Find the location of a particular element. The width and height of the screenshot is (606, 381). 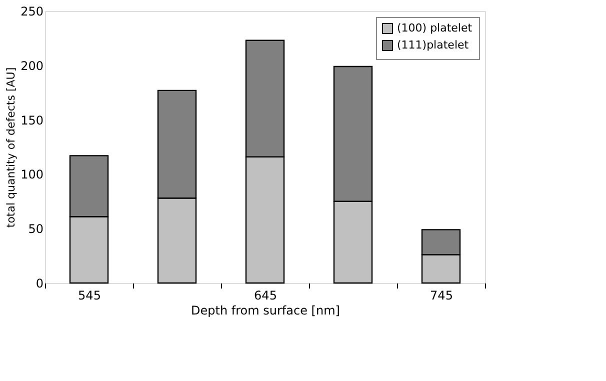

y-tick-label: 100 is located at coordinates (32, 175).